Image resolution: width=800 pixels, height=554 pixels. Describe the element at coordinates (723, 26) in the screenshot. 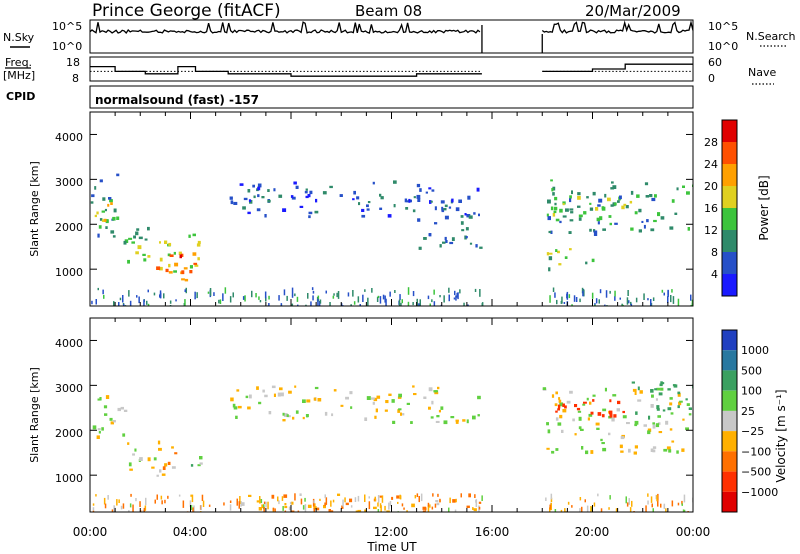

I see `noise-tick-top-right: 10^5` at that location.